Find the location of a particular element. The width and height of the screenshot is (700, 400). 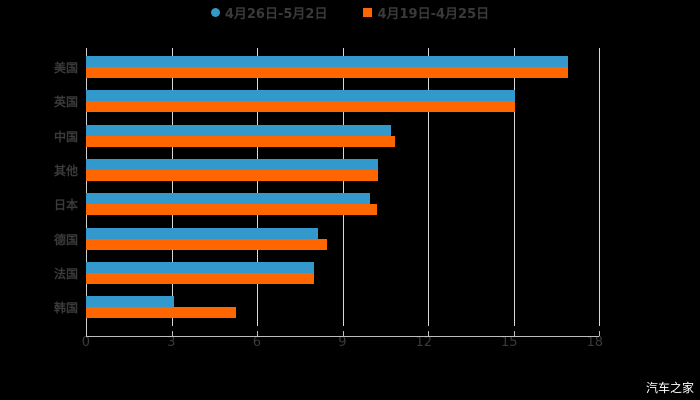

x-axis-line is located at coordinates (342, 336).